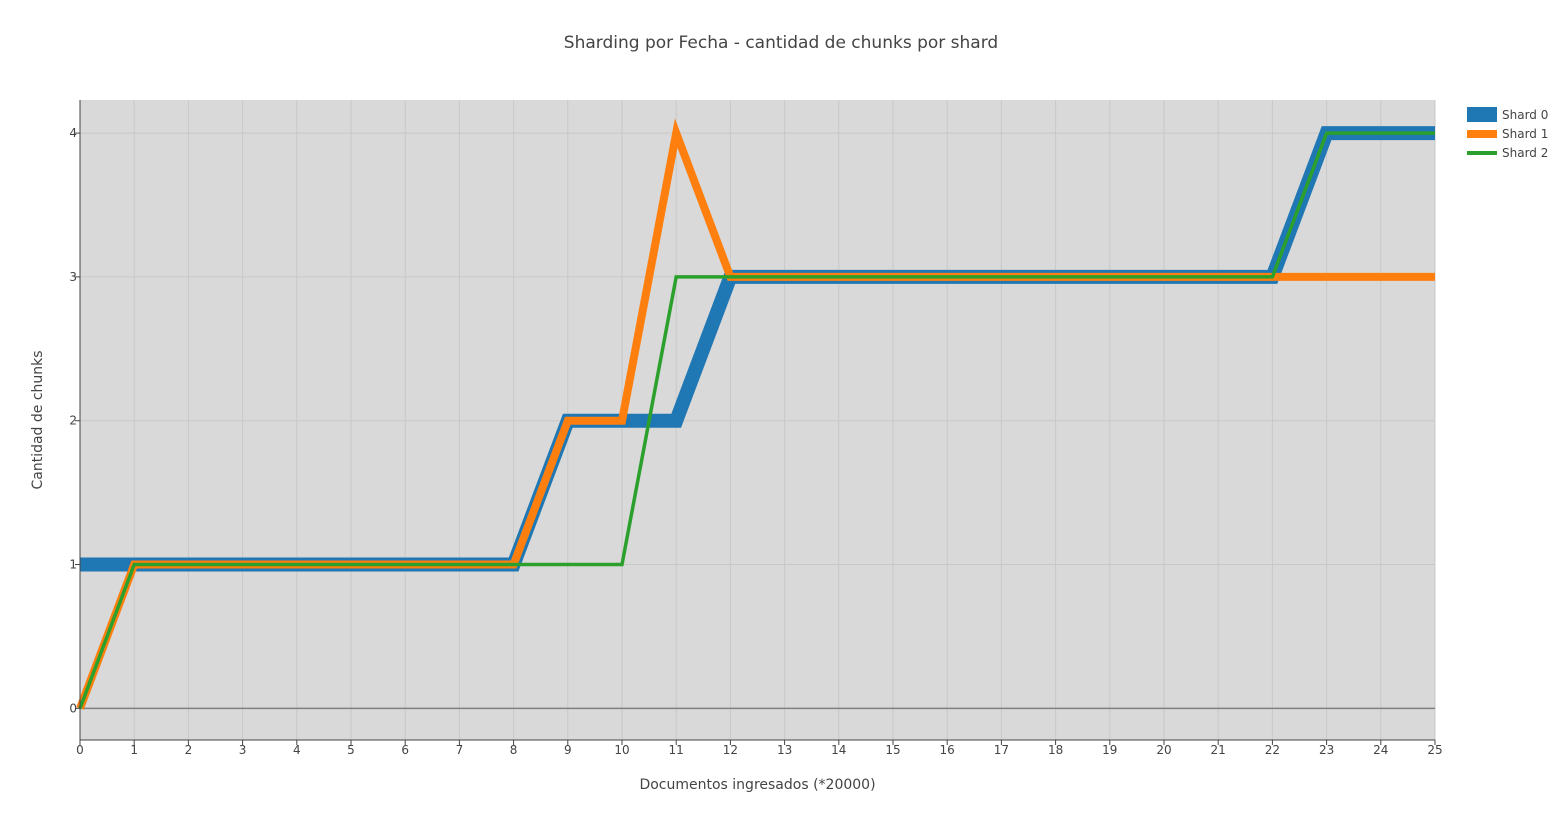  Describe the element at coordinates (297, 750) in the screenshot. I see `x-tick-label: 4` at that location.